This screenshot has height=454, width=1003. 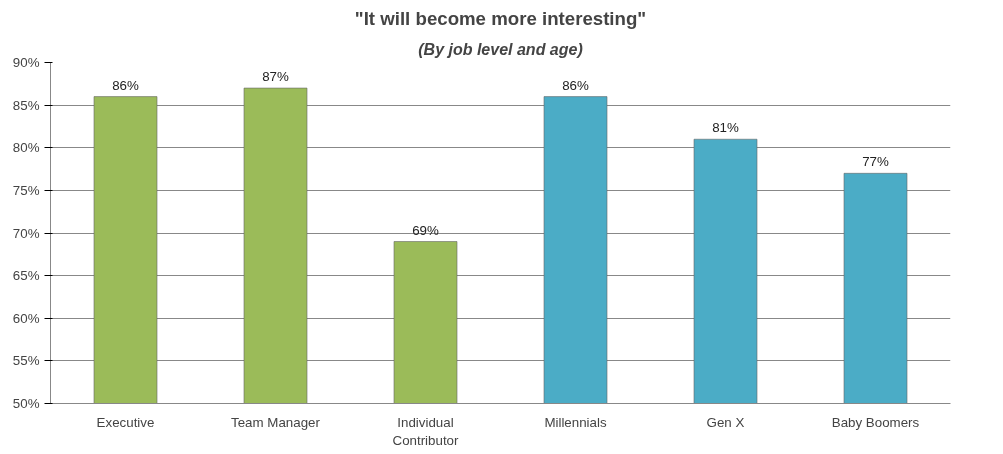 I want to click on x-tick-label: Millennials, so click(x=575, y=422).